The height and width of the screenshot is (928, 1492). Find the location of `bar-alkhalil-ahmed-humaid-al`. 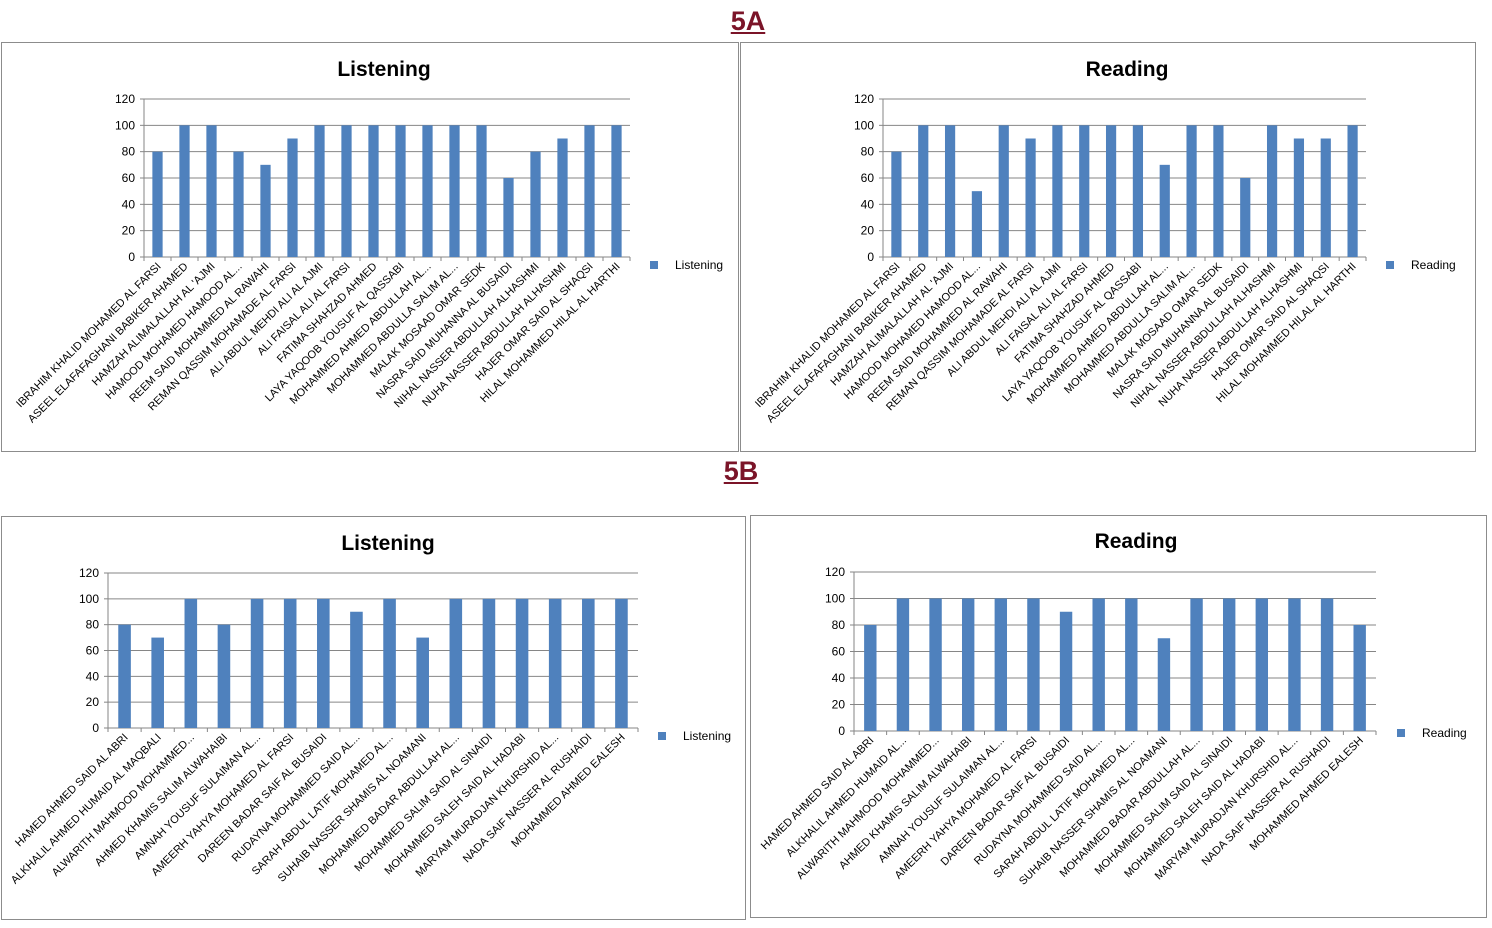

bar-alkhalil-ahmed-humaid-al is located at coordinates (903, 664).